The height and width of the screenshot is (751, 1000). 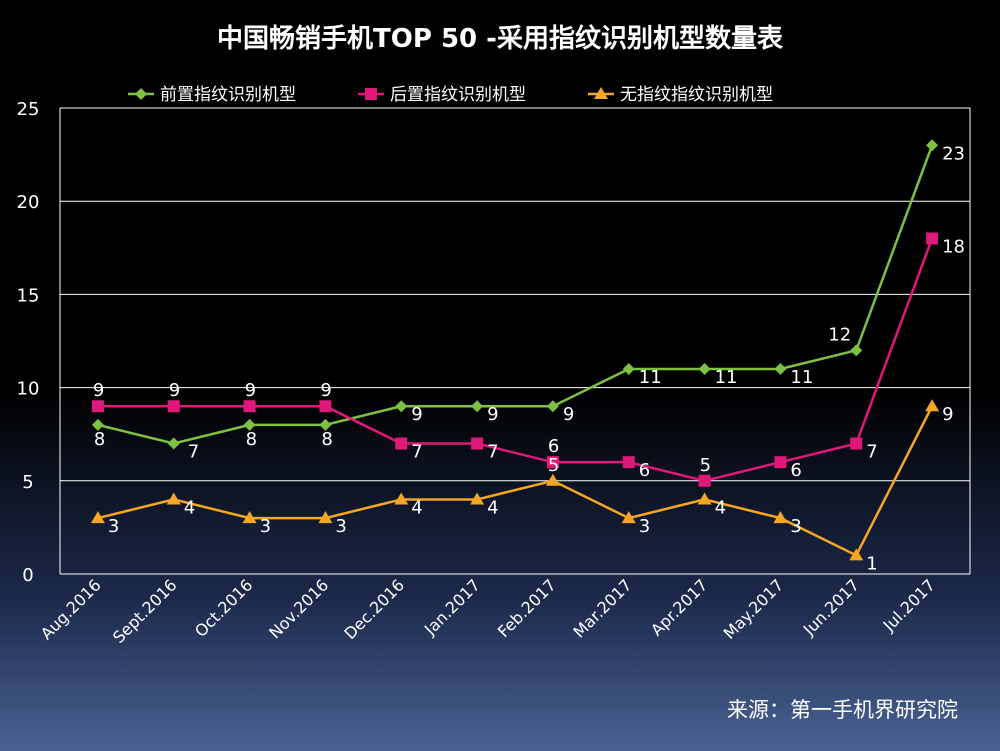 What do you see at coordinates (500, 39) in the screenshot?
I see `chart-title: 中国畅销手机TOP 50 -采用指纹识别机型数量表` at bounding box center [500, 39].